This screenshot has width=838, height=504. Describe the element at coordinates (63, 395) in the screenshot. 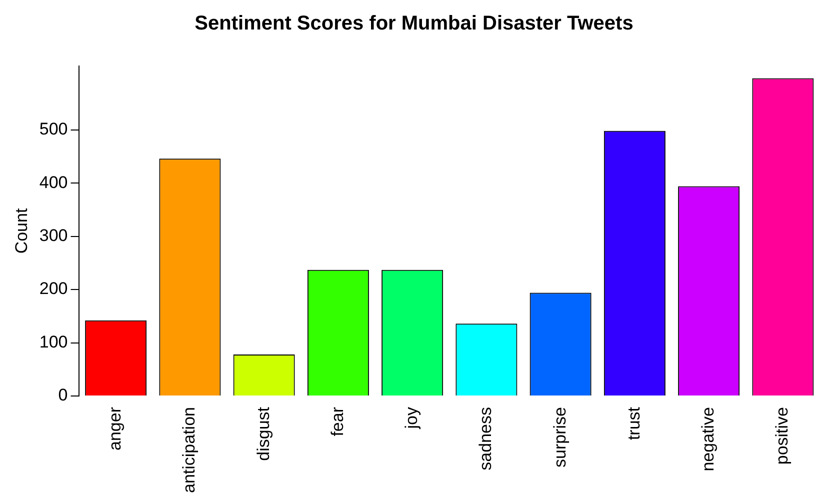

I see `y-tick-label: 0` at that location.